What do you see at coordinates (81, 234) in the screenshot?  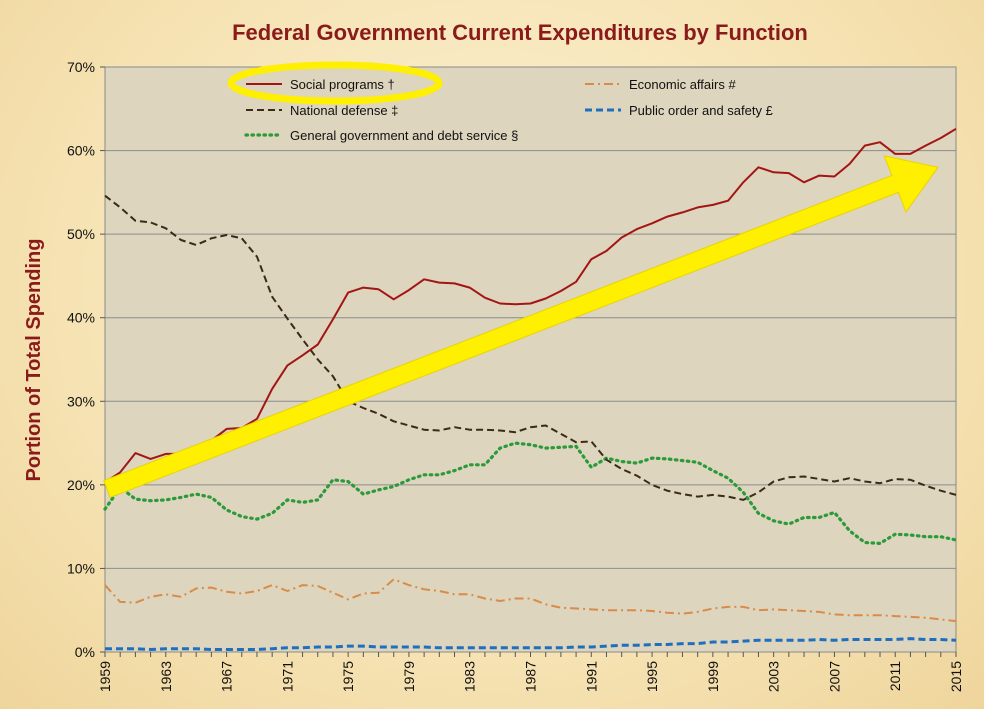 I see `y-tick-label: 50%` at bounding box center [81, 234].